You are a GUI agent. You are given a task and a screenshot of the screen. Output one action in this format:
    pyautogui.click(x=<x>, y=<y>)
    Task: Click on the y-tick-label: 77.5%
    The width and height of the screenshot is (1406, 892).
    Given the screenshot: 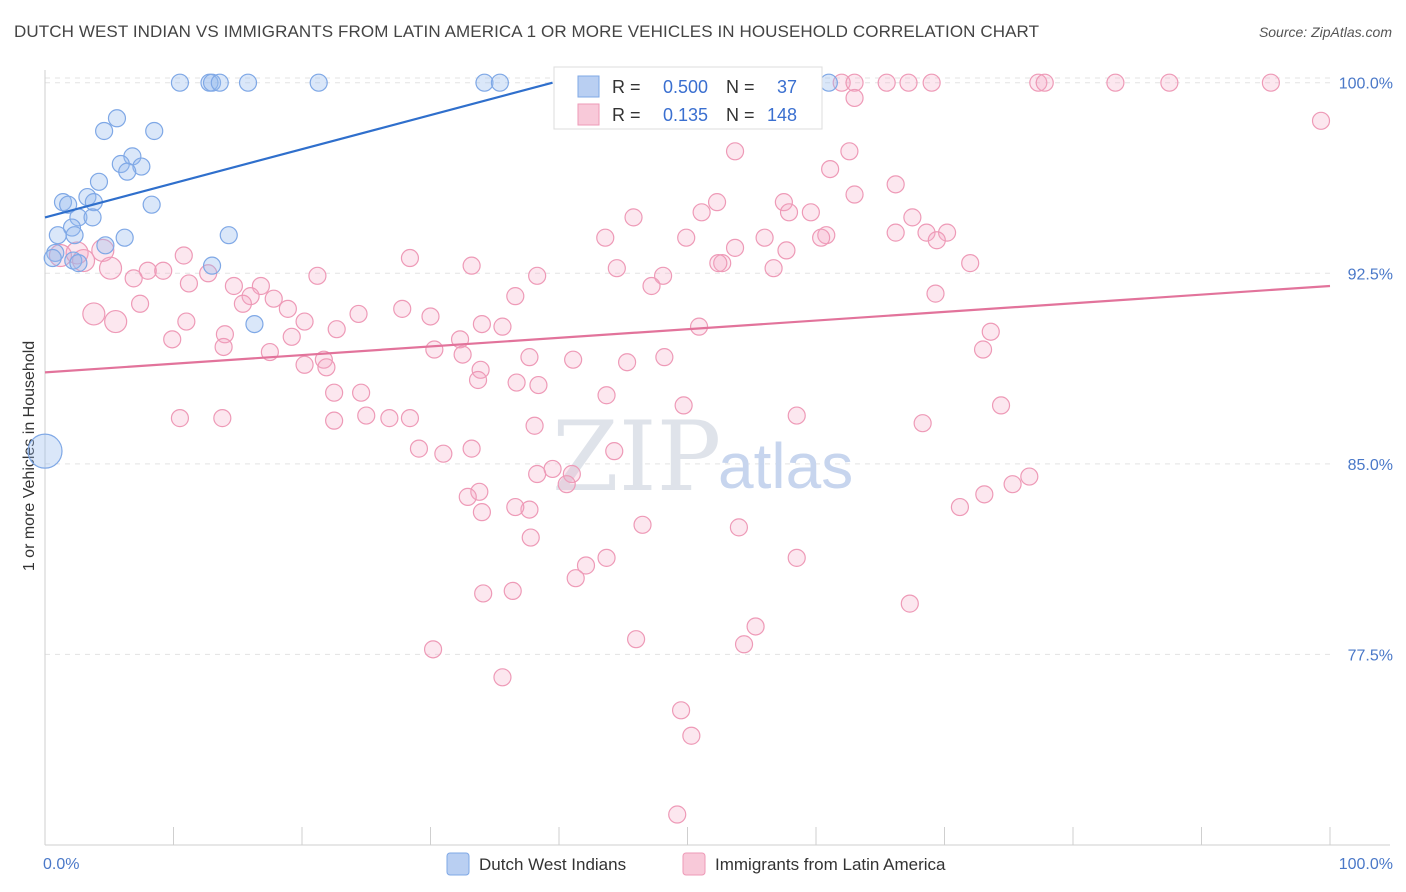 What is the action you would take?
    pyautogui.click(x=1370, y=655)
    